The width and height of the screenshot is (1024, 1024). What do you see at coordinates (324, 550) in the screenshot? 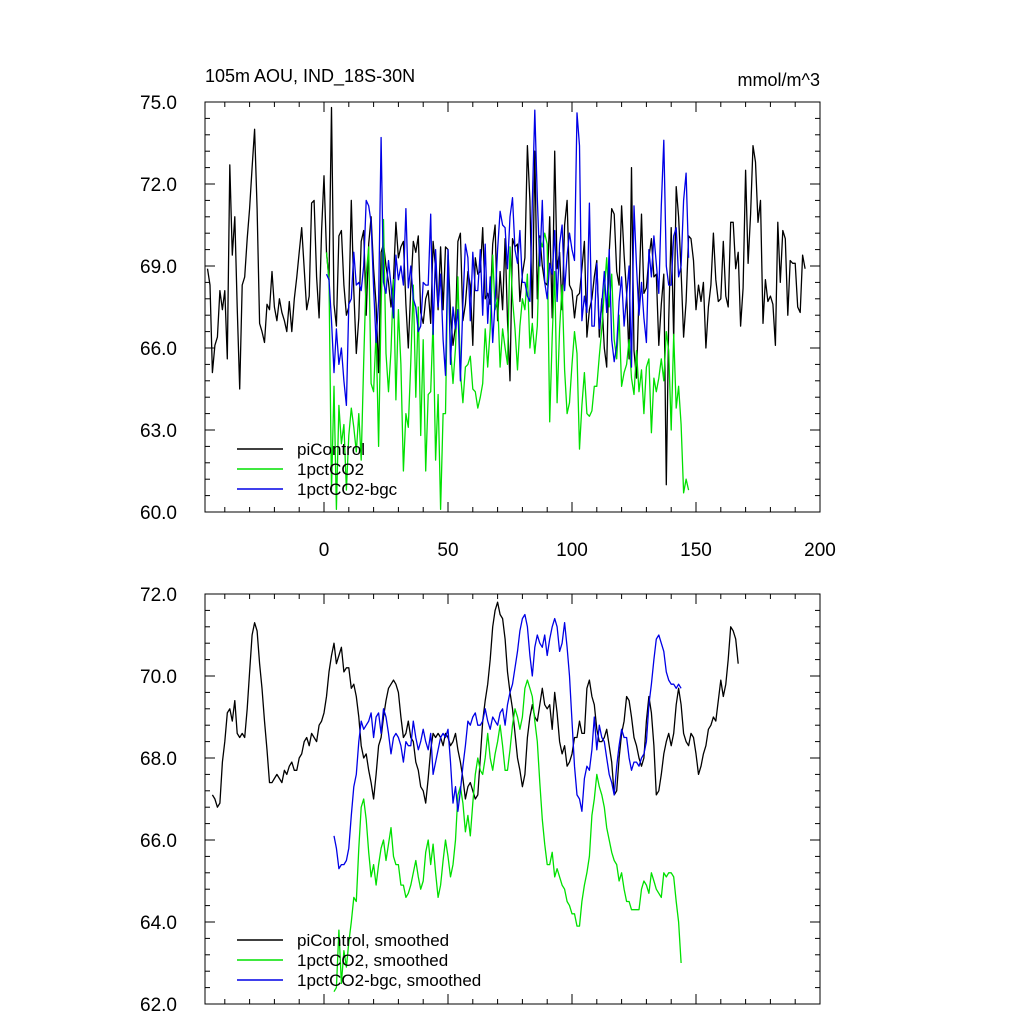
I see `x-tick-label: 0` at bounding box center [324, 550].